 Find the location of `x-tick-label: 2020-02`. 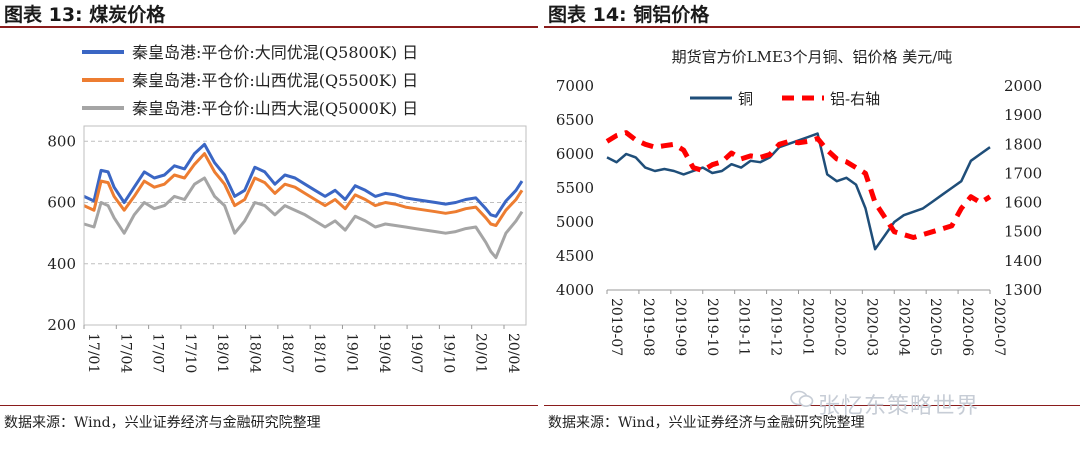

x-tick-label: 2020-02 is located at coordinates (839, 327).